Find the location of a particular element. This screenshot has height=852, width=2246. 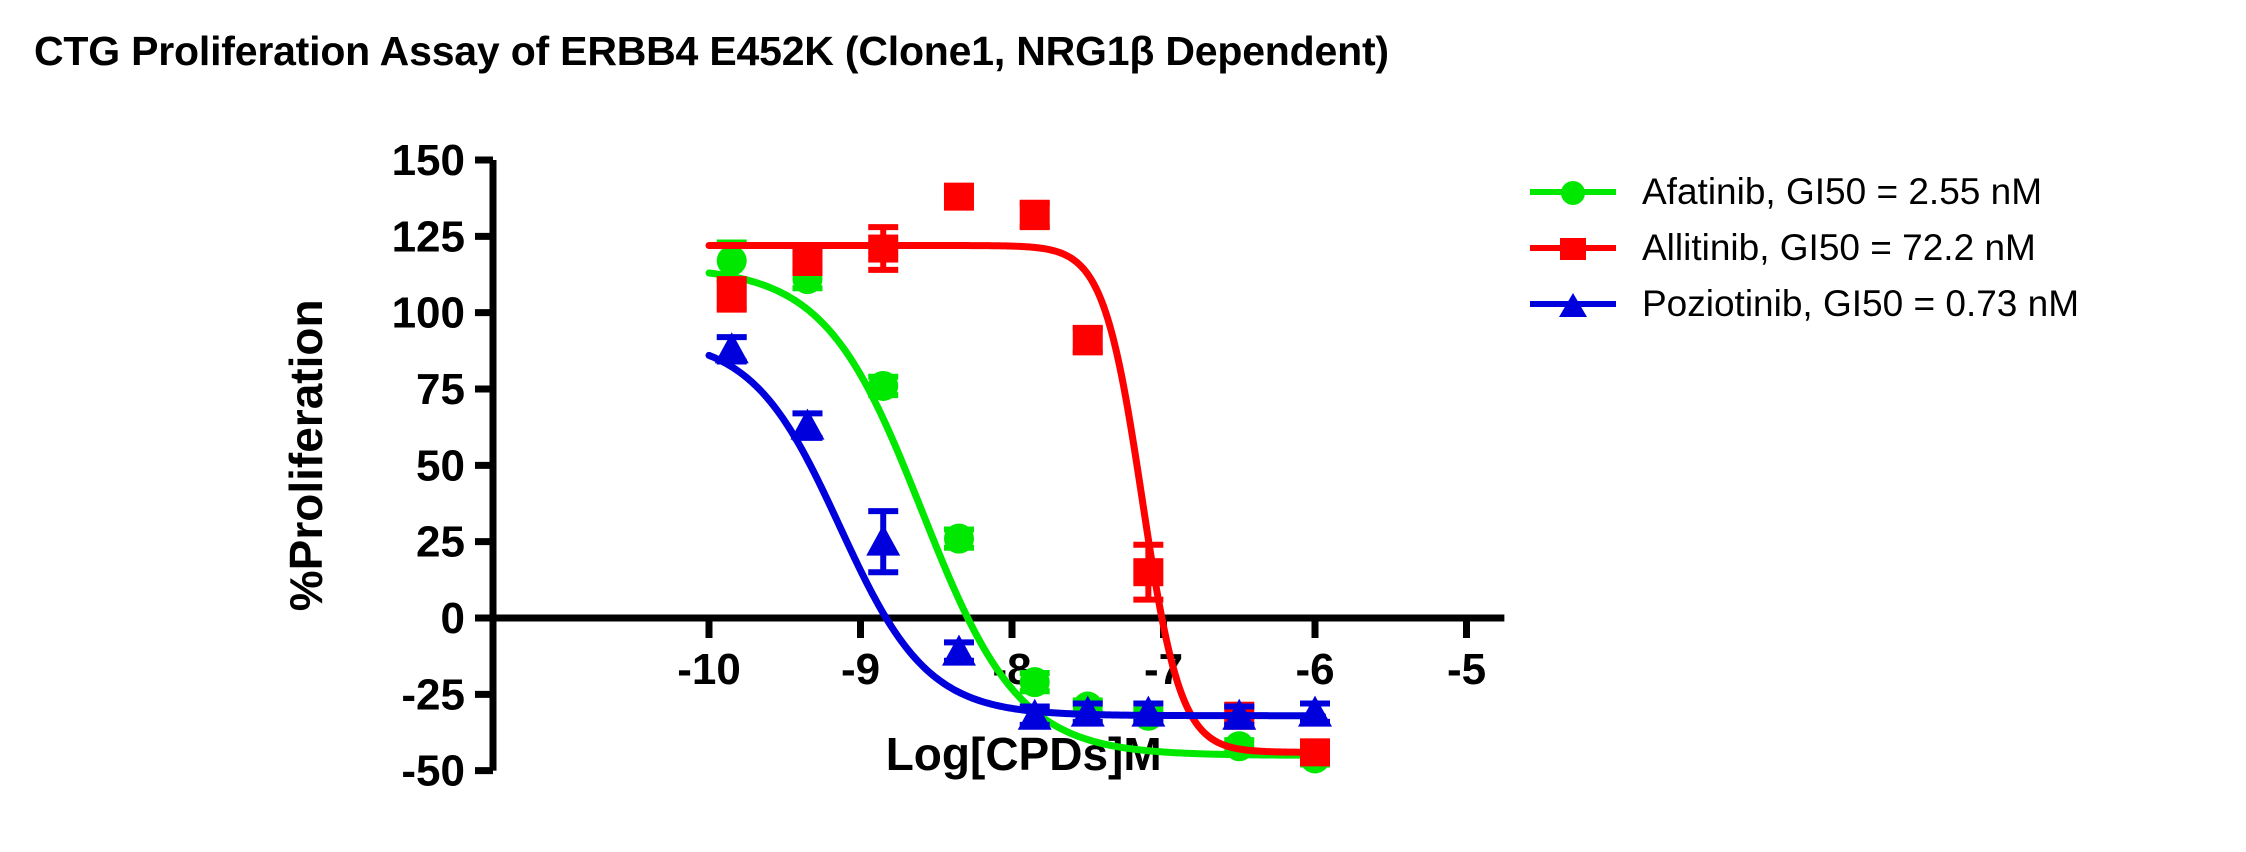

legend-marker-allitinib is located at coordinates (1573, 247).